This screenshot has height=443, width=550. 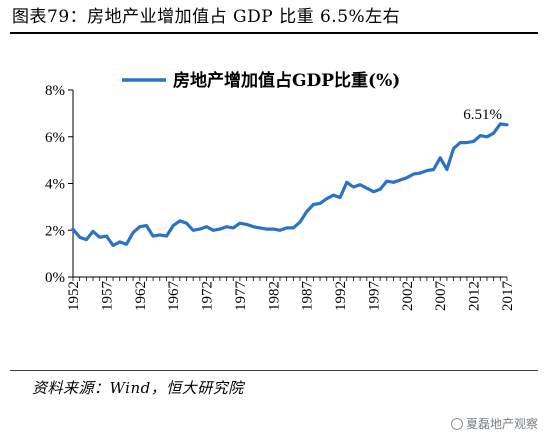 I want to click on x-tick-label: 1992, so click(x=341, y=296).